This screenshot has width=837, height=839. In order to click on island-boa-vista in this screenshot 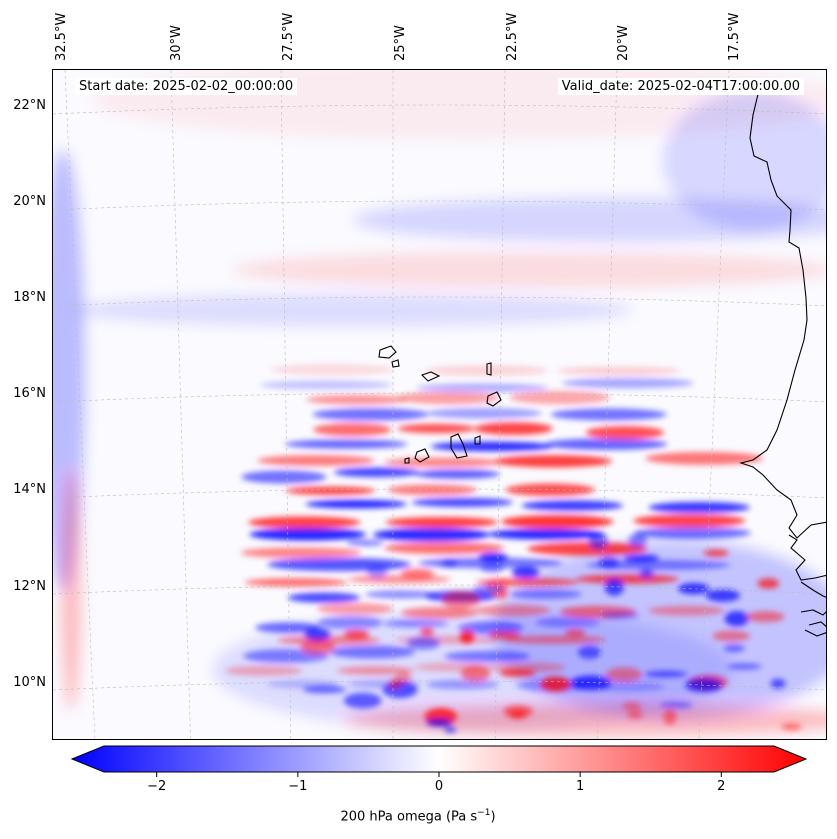, I will do `click(494, 399)`.